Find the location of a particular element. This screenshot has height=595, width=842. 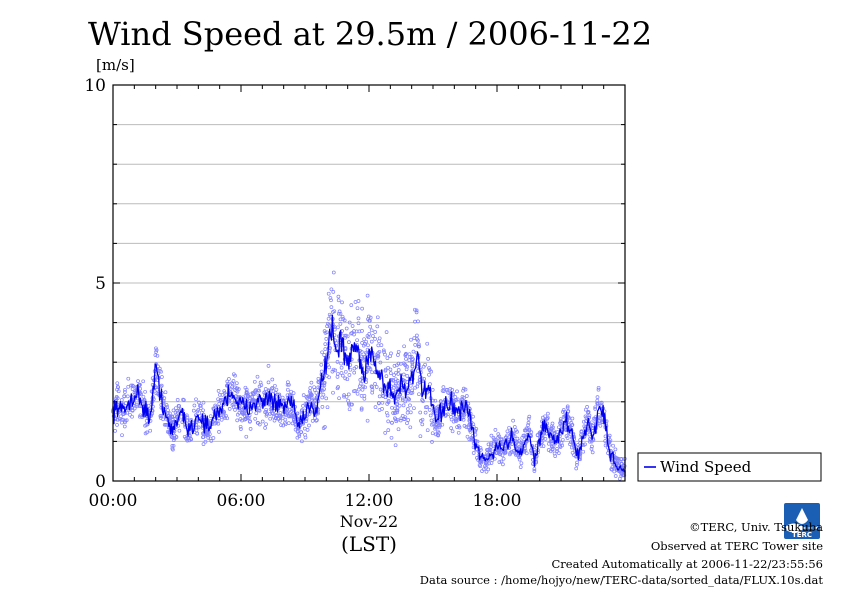

legend-box is located at coordinates (729, 467).